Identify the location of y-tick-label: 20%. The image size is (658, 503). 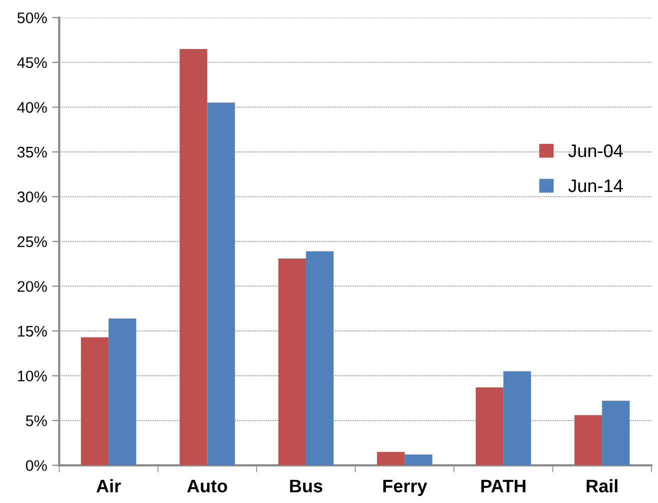
(32, 286).